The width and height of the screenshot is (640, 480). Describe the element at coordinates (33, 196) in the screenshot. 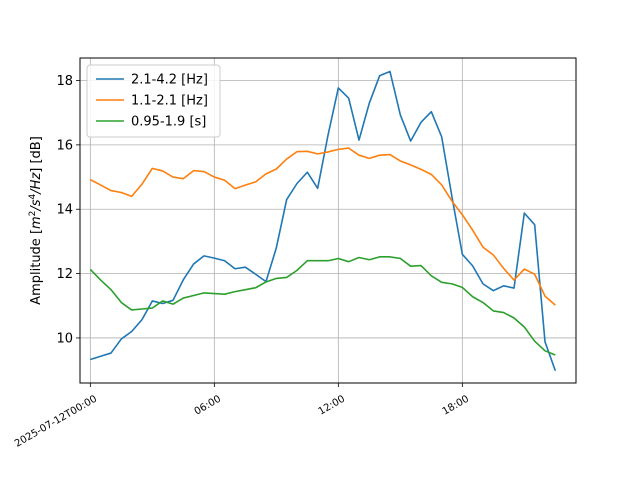

I see `y-axis-label-s-exp: 4` at that location.